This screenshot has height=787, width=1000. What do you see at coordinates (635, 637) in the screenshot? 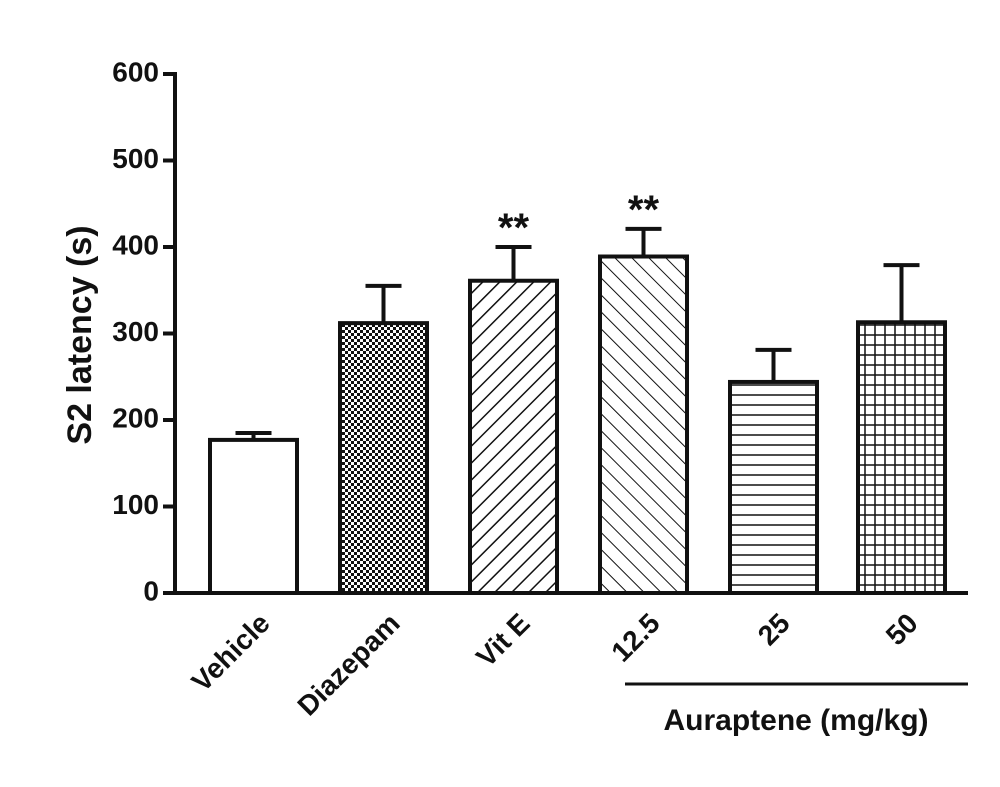
I see `x-tick-label: 12.5` at bounding box center [635, 637].